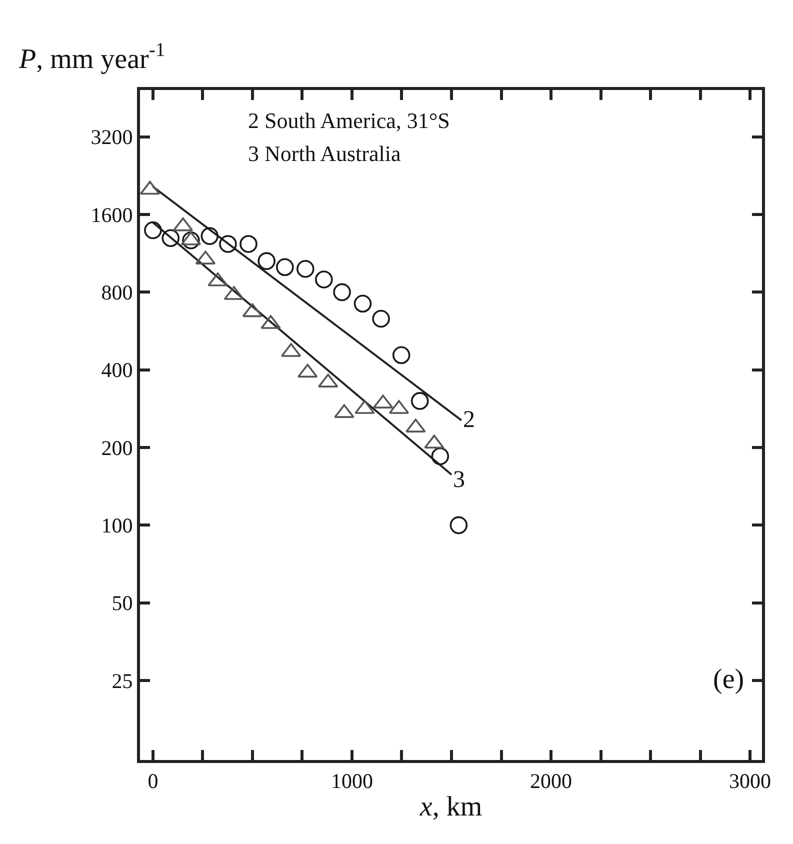  What do you see at coordinates (117, 448) in the screenshot?
I see `y-tick-label: 200` at bounding box center [117, 448].